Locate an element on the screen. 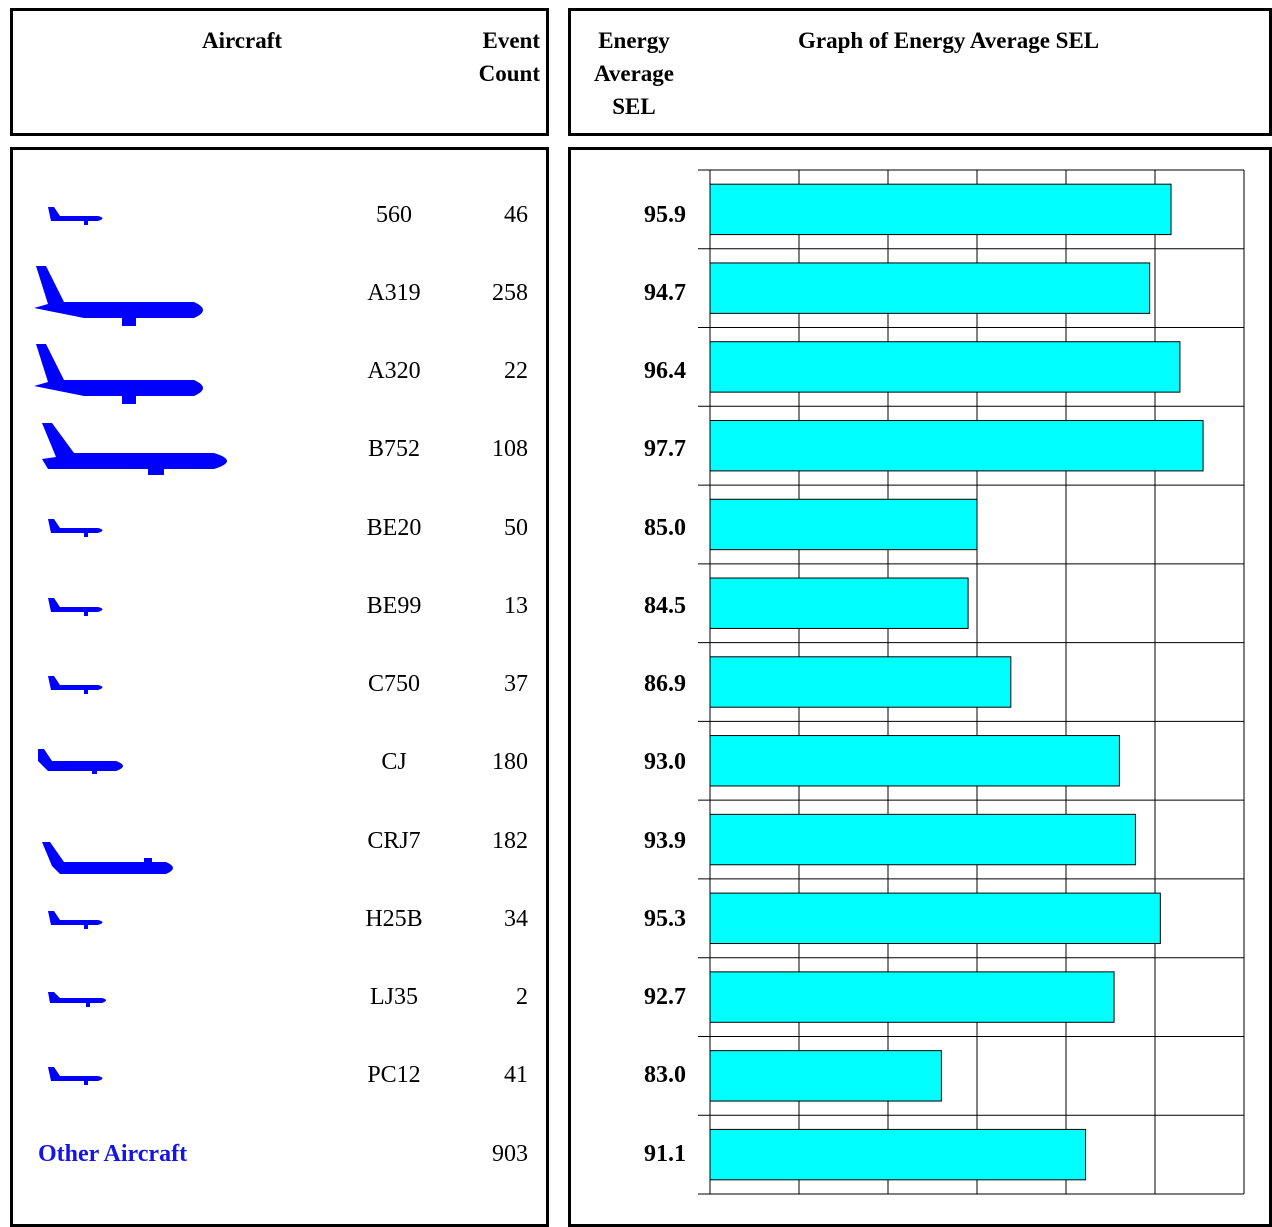 This screenshot has width=1272, height=1227. sel-value-label: 94.7 is located at coordinates (665, 293).